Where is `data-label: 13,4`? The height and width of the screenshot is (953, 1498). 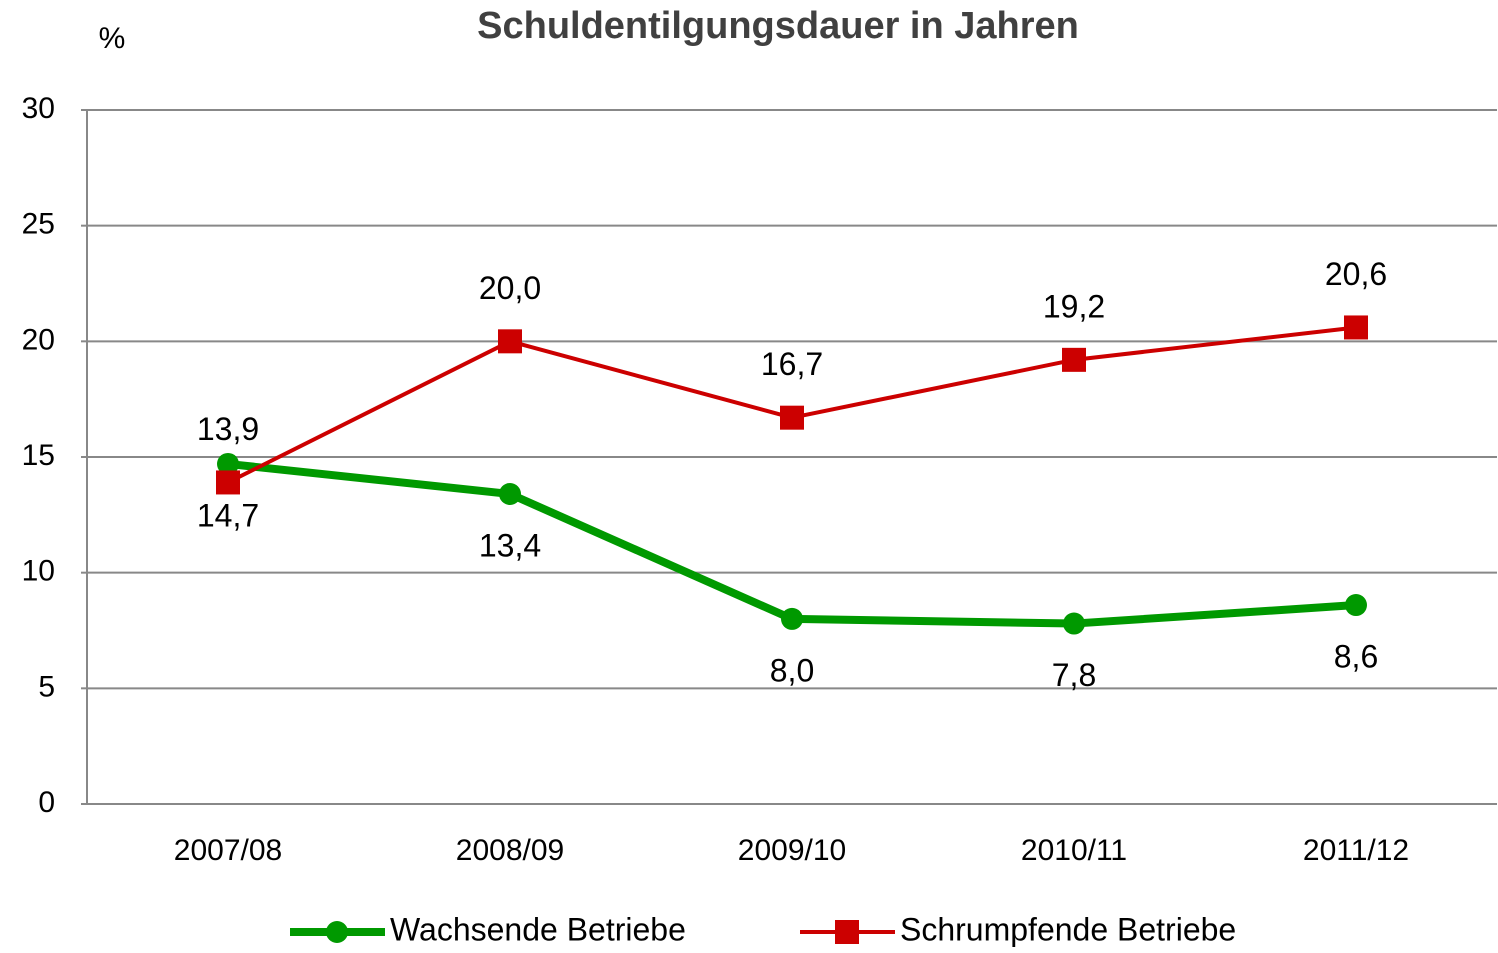 data-label: 13,4 is located at coordinates (510, 545).